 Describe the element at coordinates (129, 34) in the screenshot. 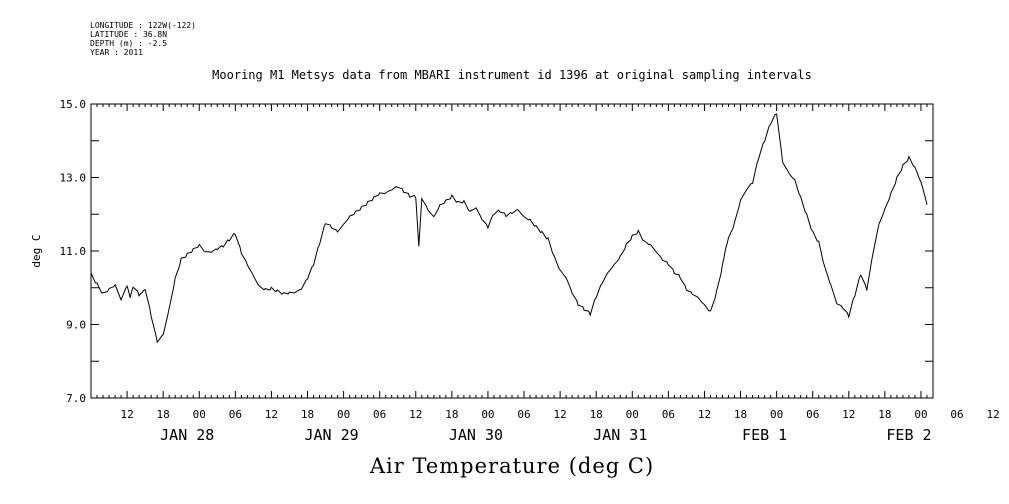

I see `meta-latitude: LATITUDE : 36.8N` at that location.